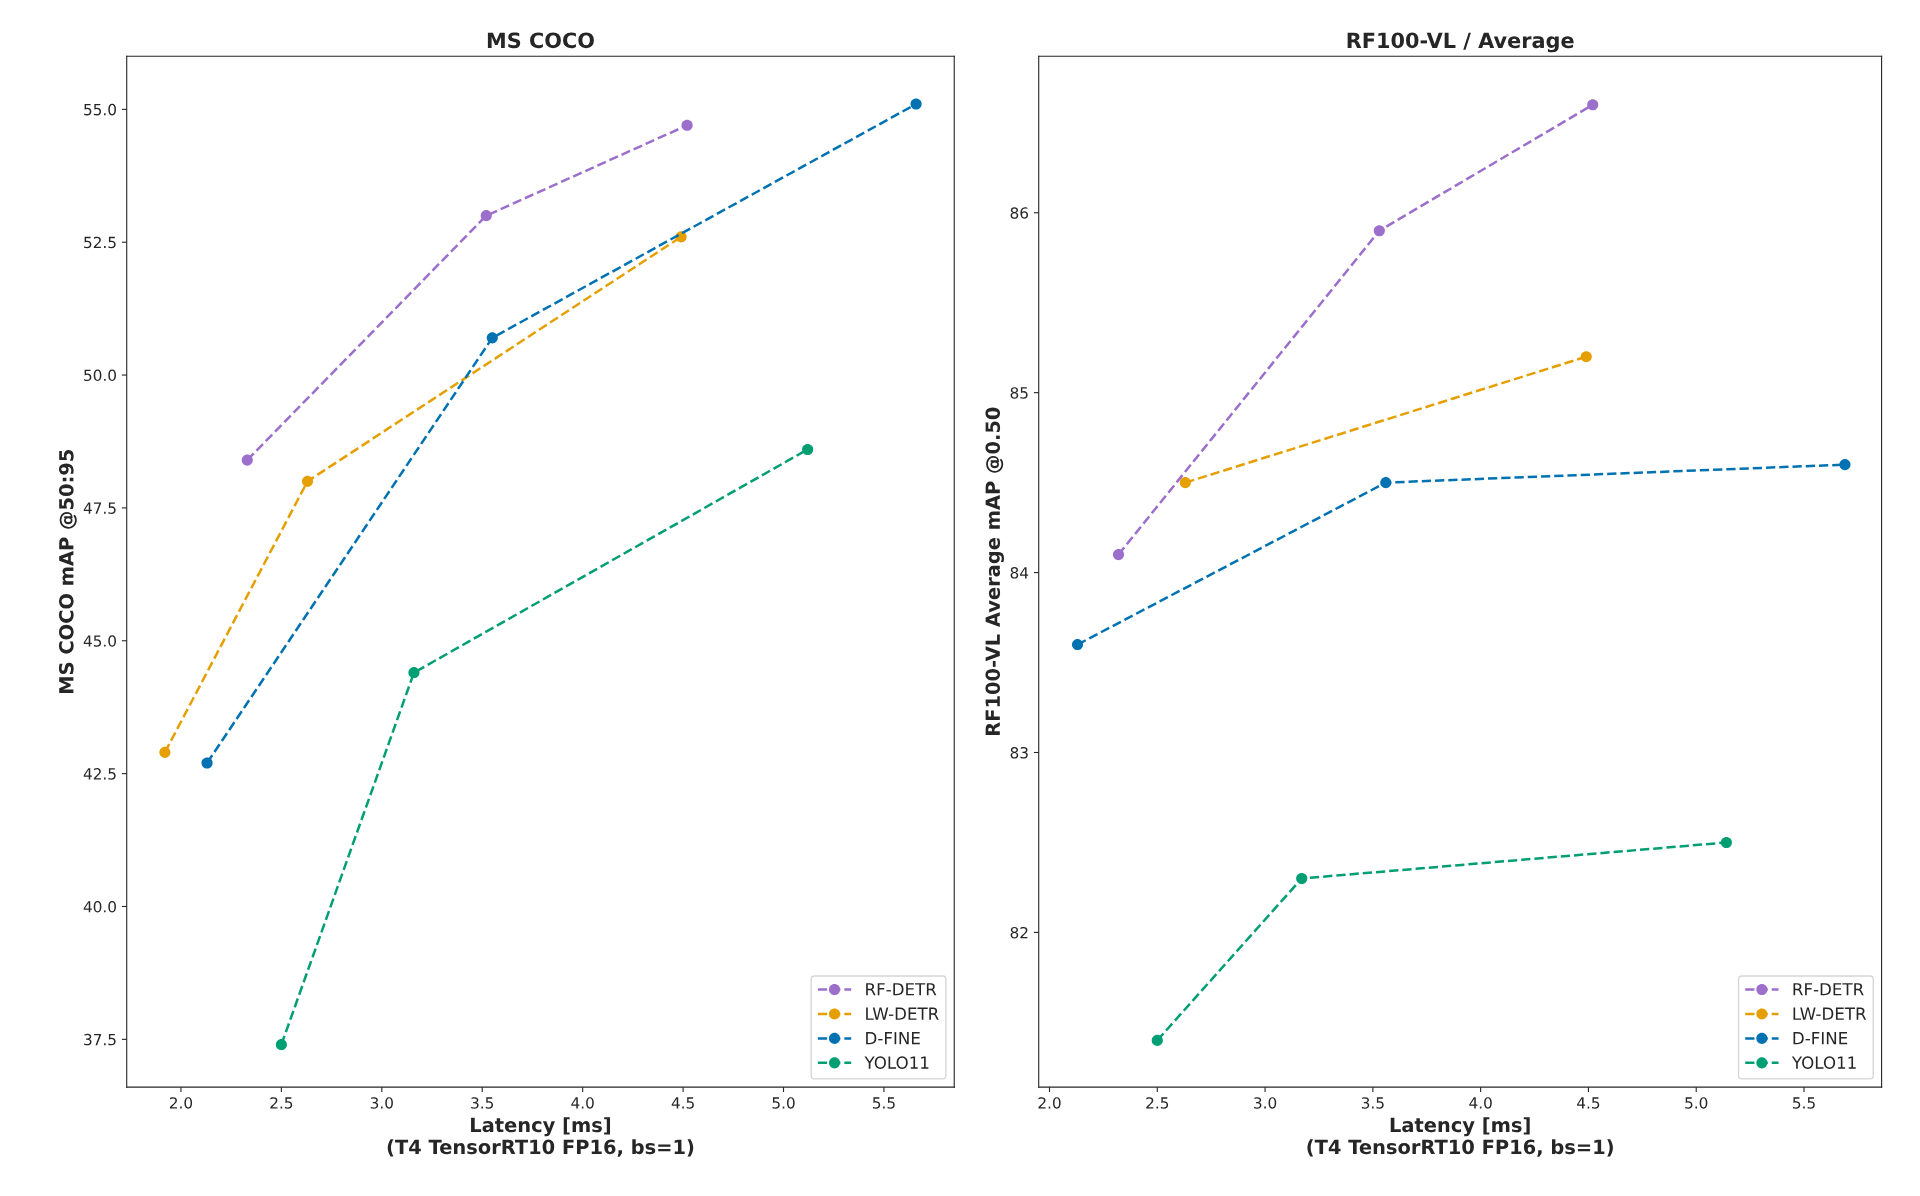  What do you see at coordinates (540, 40) in the screenshot?
I see `chart-title: MS COCO` at bounding box center [540, 40].